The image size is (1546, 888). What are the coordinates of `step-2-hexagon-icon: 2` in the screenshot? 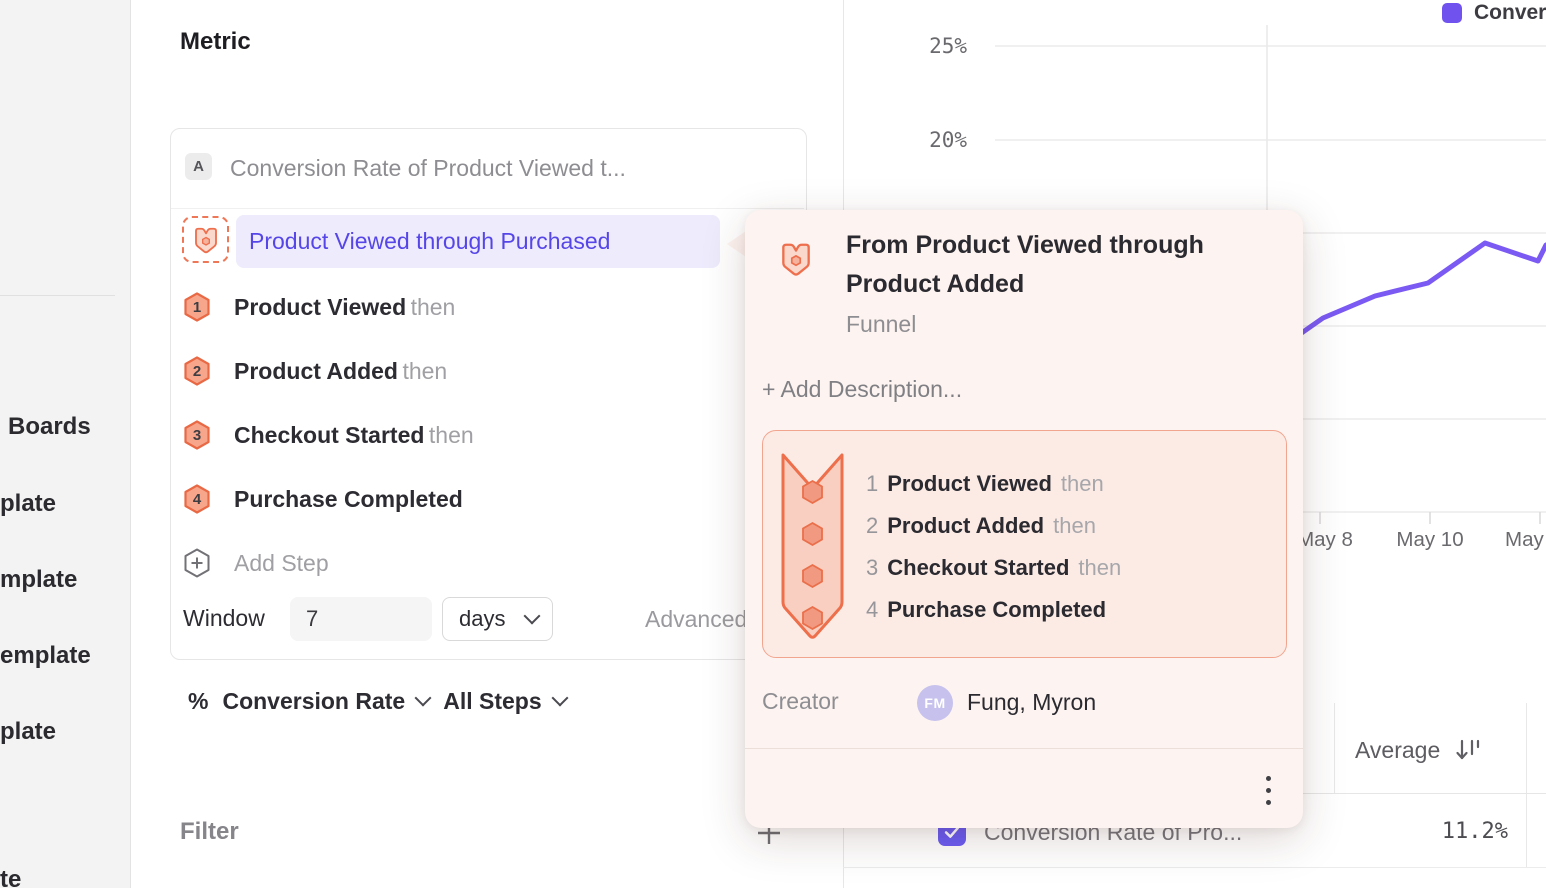 It's located at (197, 371).